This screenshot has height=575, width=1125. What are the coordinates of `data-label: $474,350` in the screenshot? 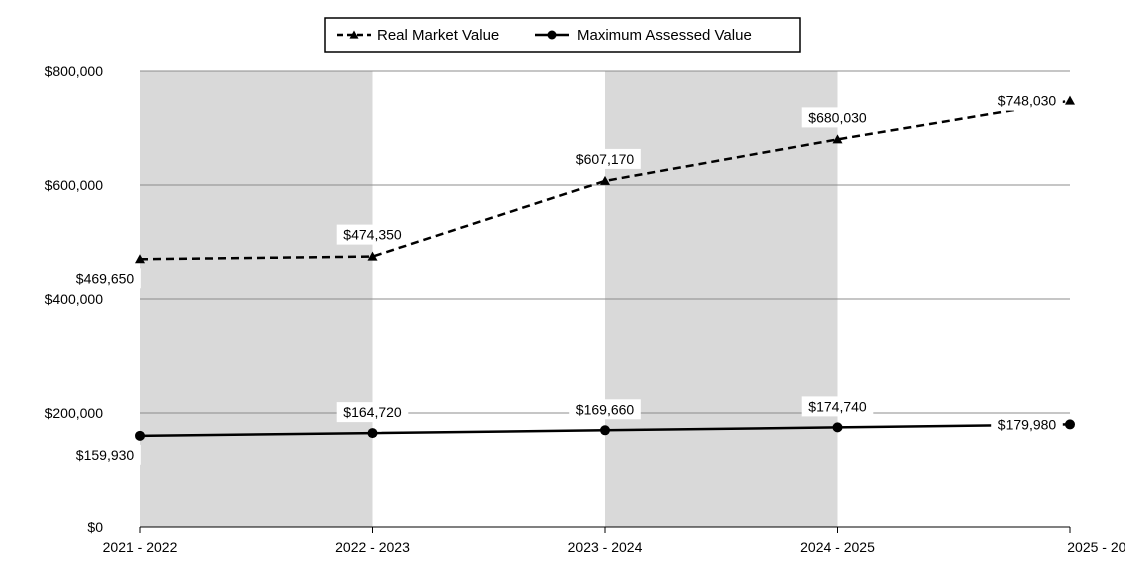 It's located at (372, 235).